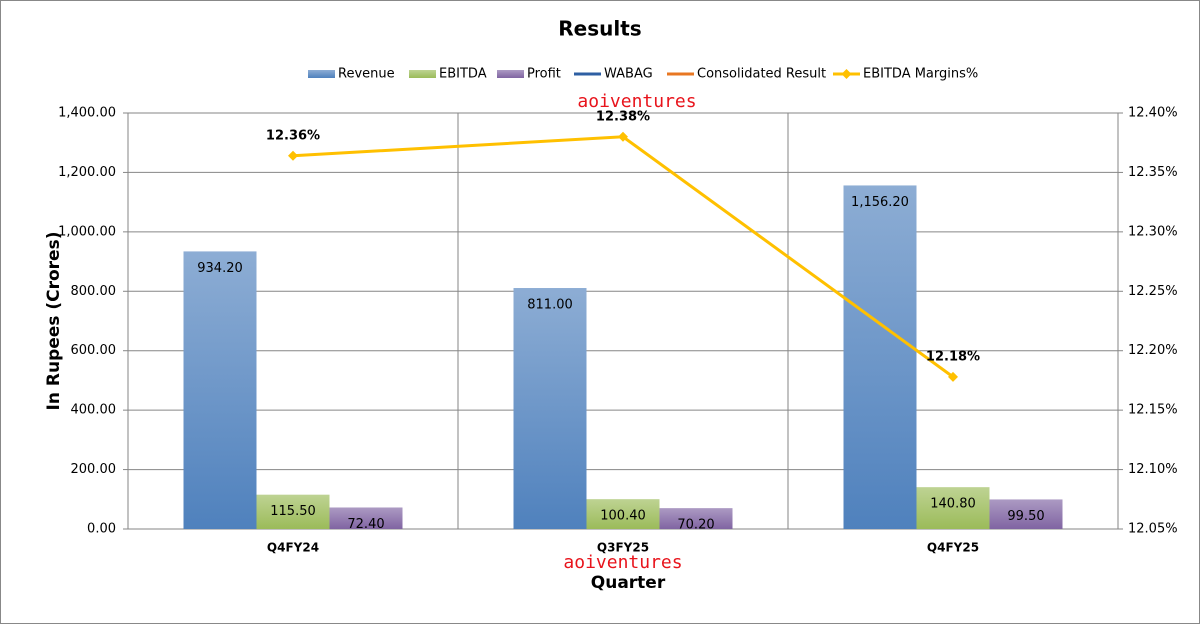 The image size is (1200, 624). I want to click on data-label: 934.20, so click(220, 268).